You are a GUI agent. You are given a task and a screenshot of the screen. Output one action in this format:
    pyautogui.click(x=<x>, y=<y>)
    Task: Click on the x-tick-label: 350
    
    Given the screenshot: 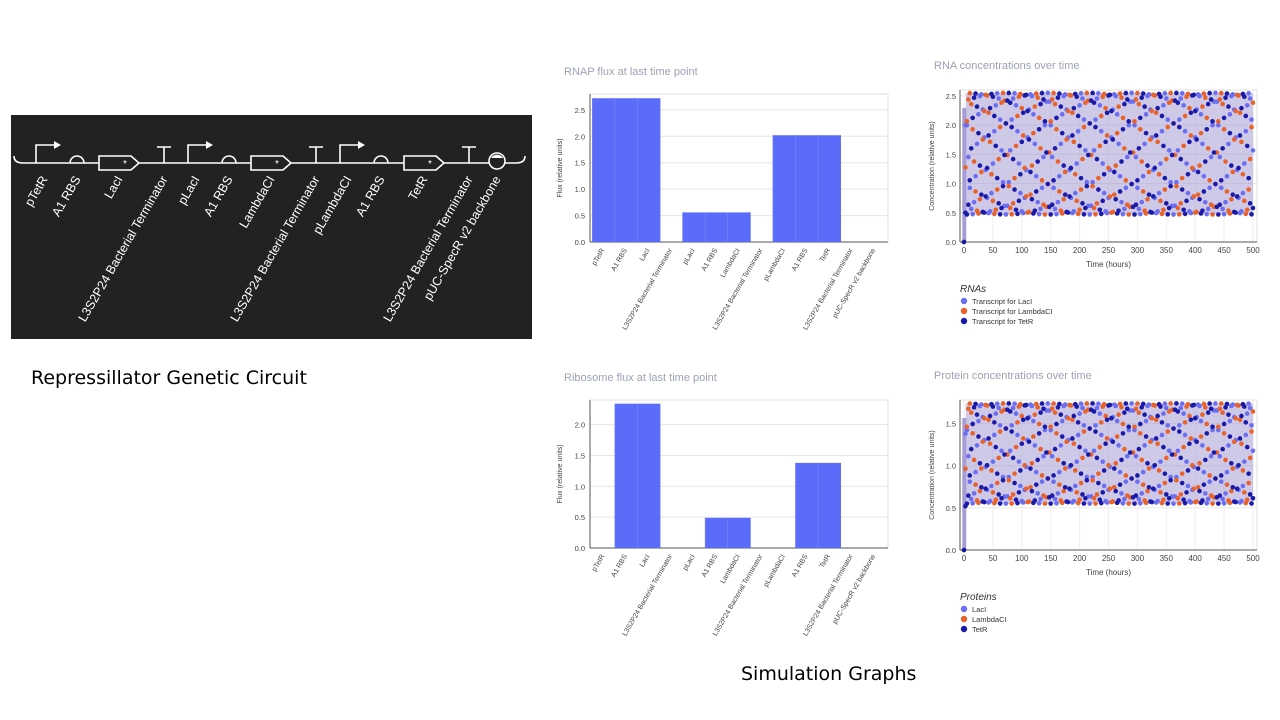 What is the action you would take?
    pyautogui.click(x=1167, y=250)
    